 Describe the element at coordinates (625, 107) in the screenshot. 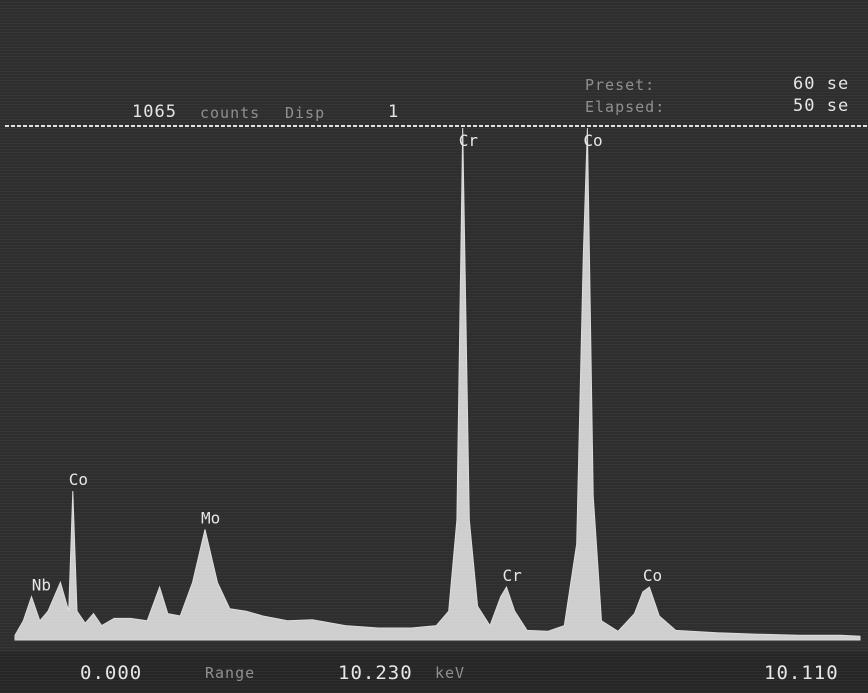

I see `elapsed-label: Elapsed:` at that location.